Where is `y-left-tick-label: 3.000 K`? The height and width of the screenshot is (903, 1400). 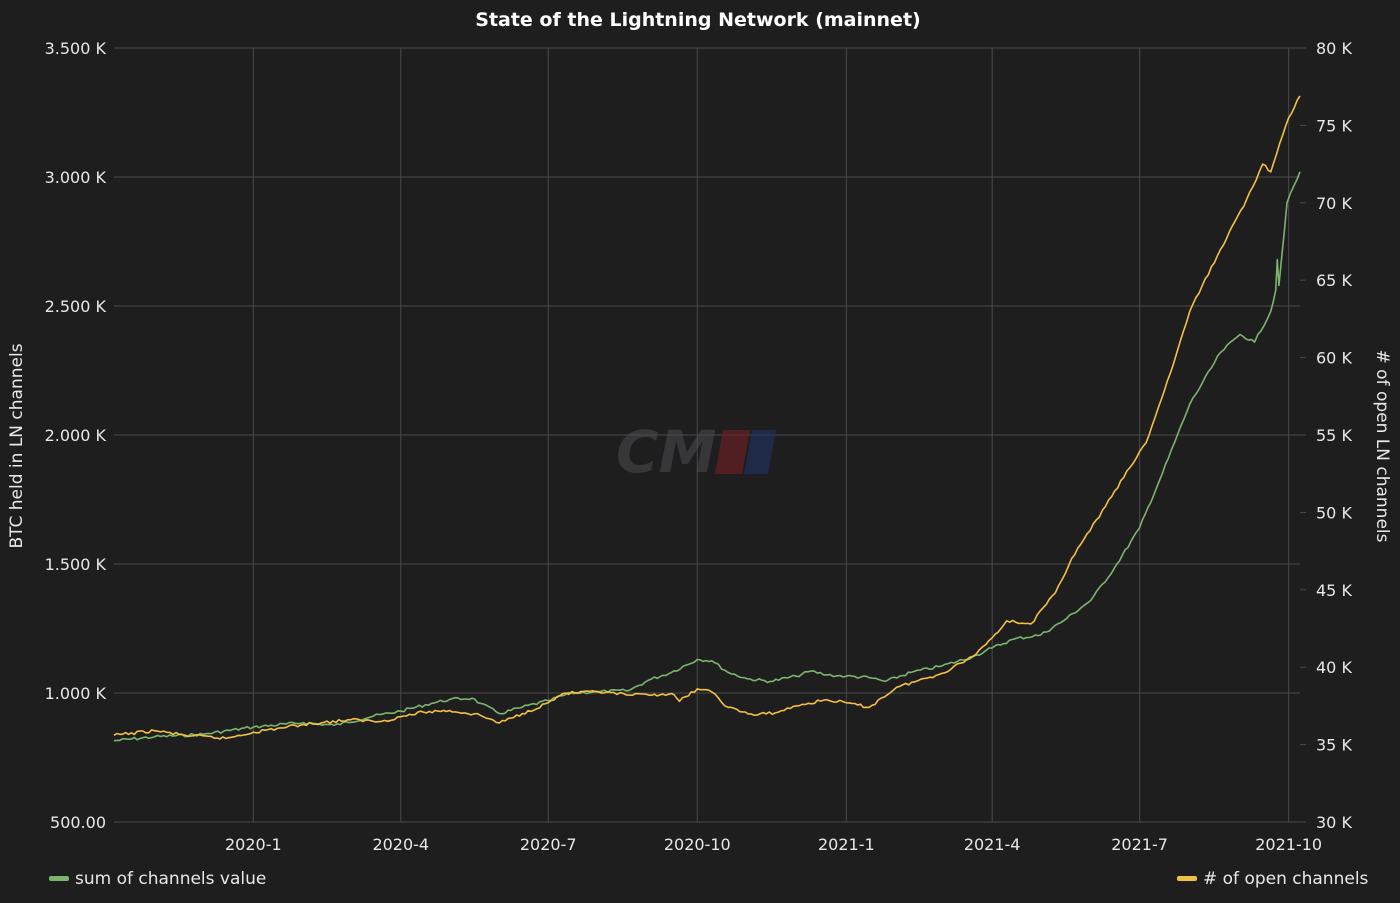 y-left-tick-label: 3.000 K is located at coordinates (76, 177).